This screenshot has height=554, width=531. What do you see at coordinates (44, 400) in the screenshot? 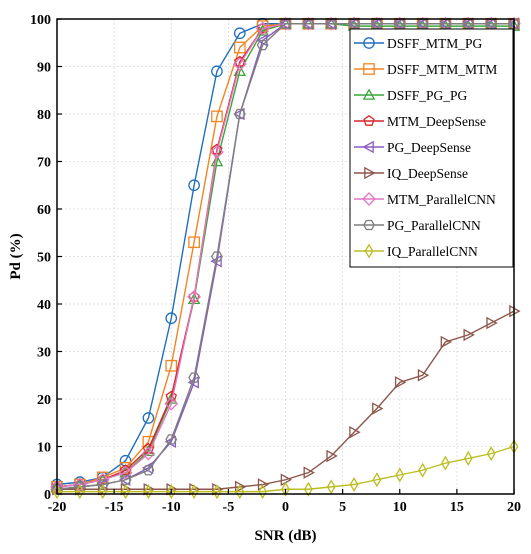
I see `y-tick-label: 20` at bounding box center [44, 400].